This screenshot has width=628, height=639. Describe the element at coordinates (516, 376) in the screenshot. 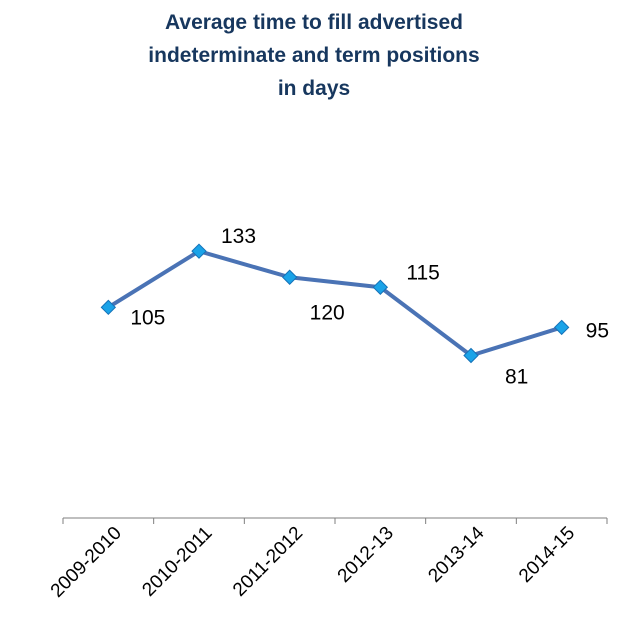

I see `data-label: 81` at that location.